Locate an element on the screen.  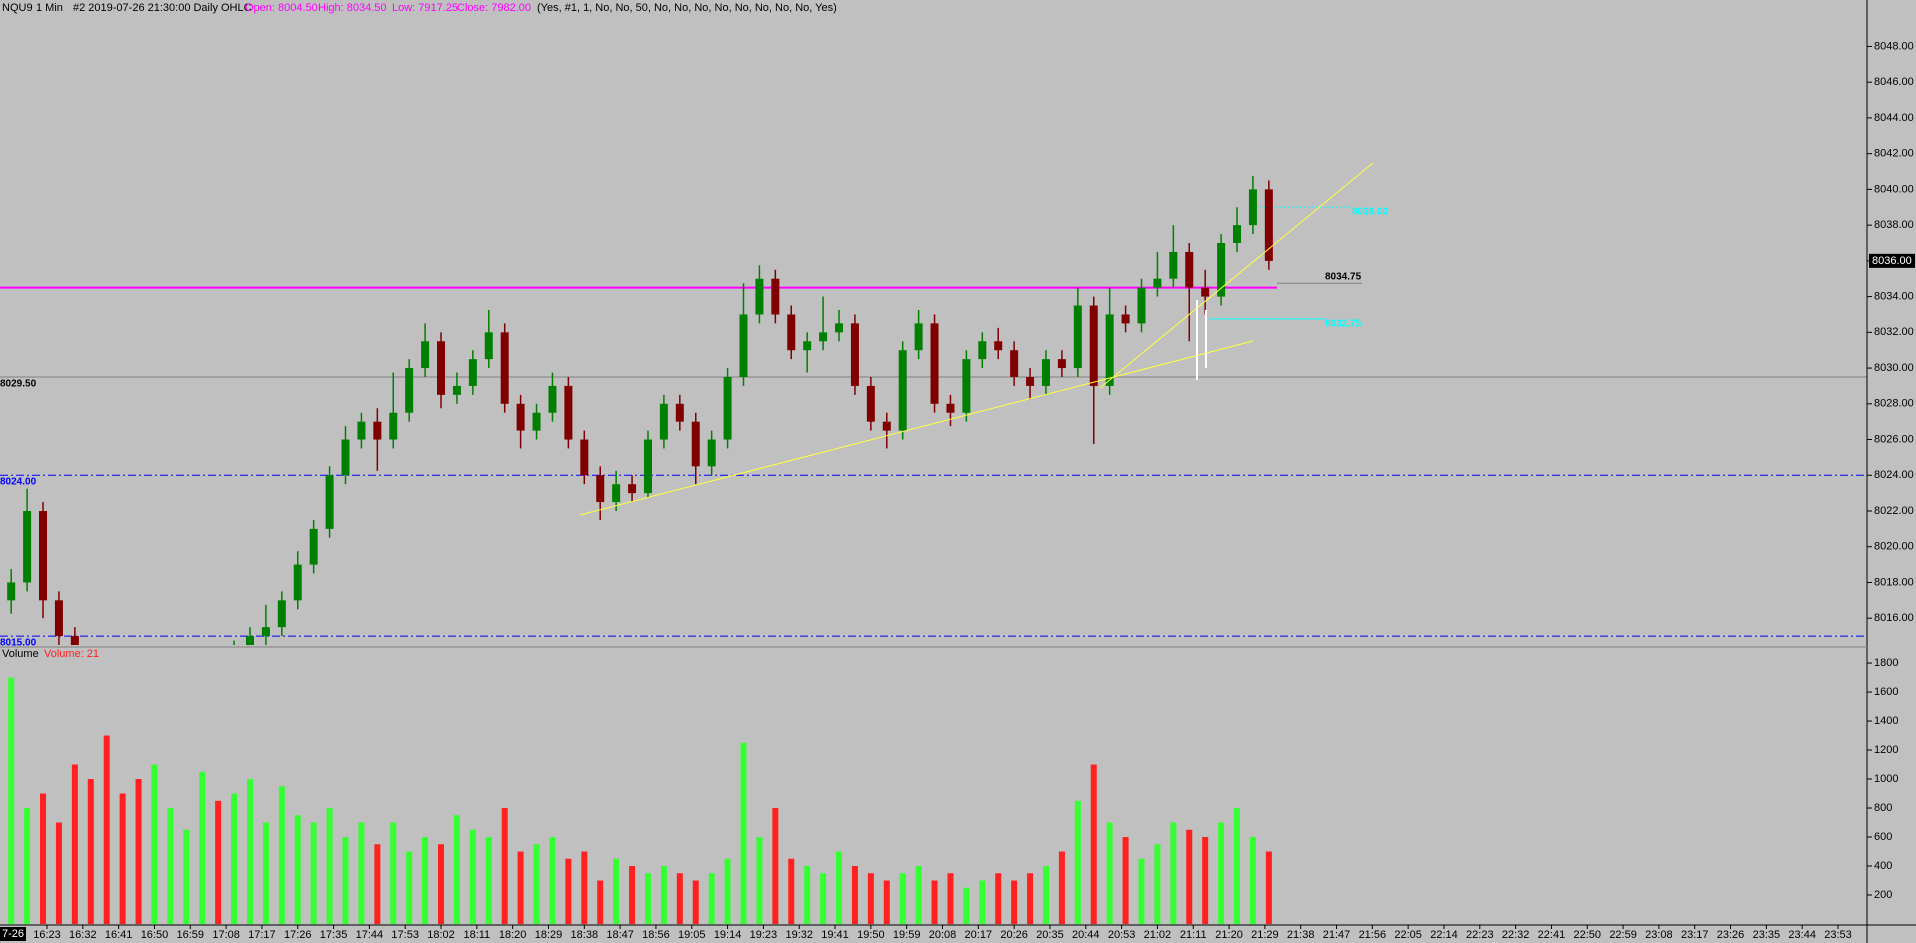
x-tick-label: 21:29 is located at coordinates (1265, 935).